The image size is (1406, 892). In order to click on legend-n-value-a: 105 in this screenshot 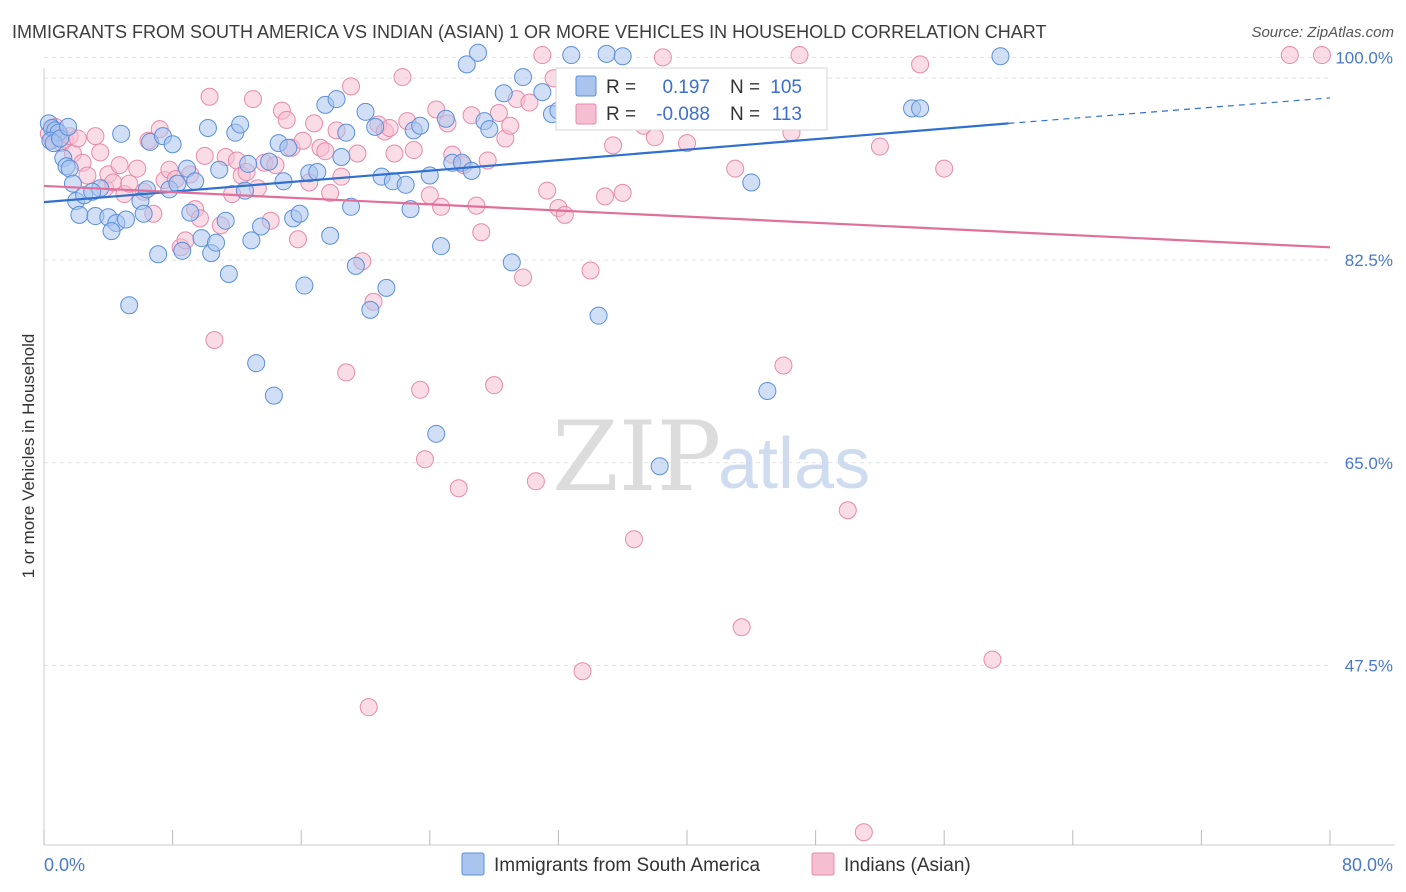, I will do `click(786, 87)`.